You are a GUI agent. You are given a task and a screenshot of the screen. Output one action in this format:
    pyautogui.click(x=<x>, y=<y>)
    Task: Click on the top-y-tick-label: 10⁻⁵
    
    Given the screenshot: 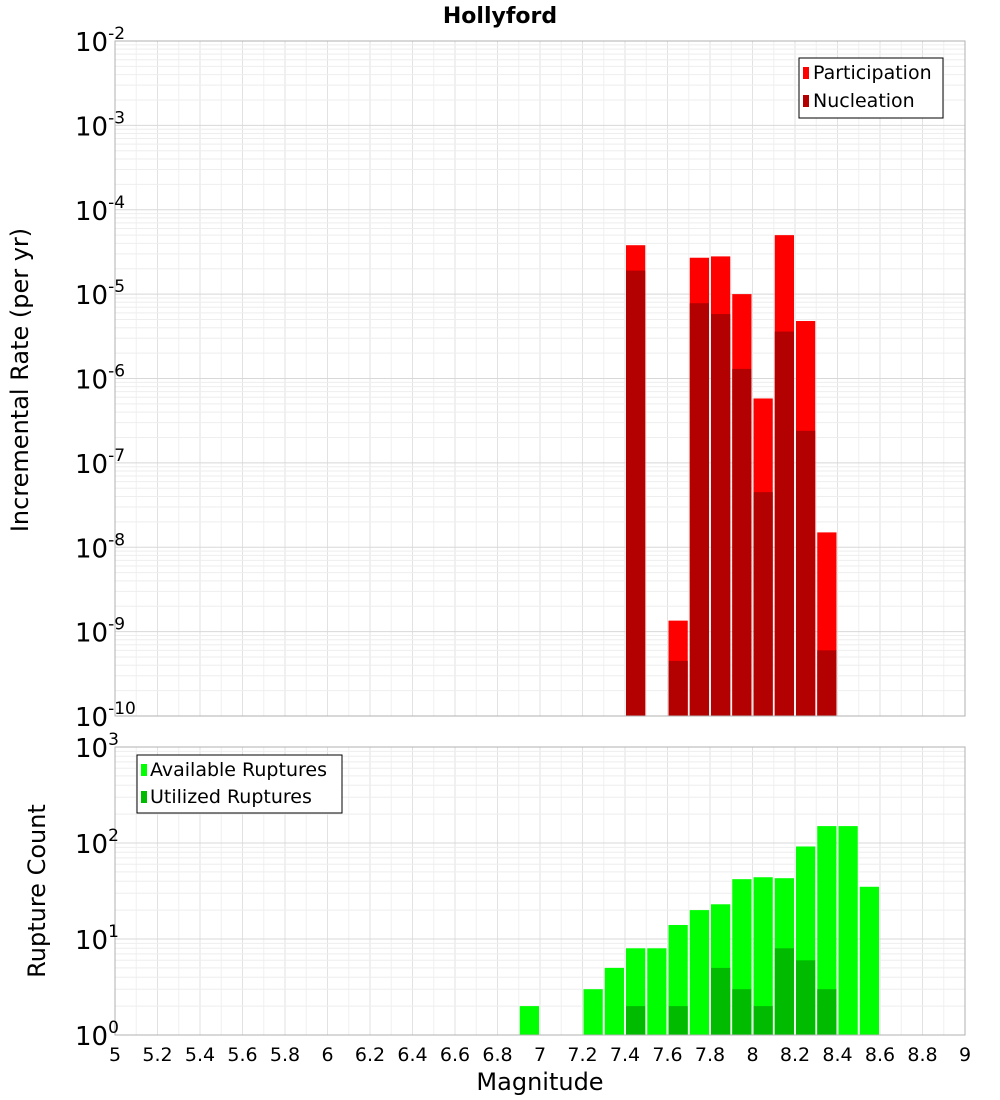 What is the action you would take?
    pyautogui.click(x=100, y=294)
    